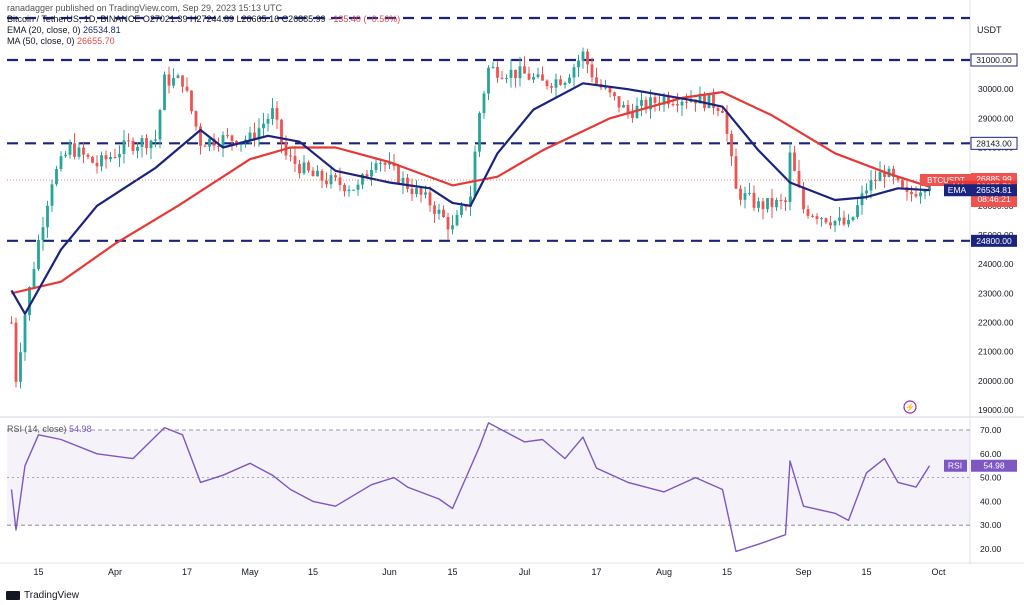  What do you see at coordinates (303, 19) in the screenshot?
I see `ohlc-close: C26885.99` at bounding box center [303, 19].